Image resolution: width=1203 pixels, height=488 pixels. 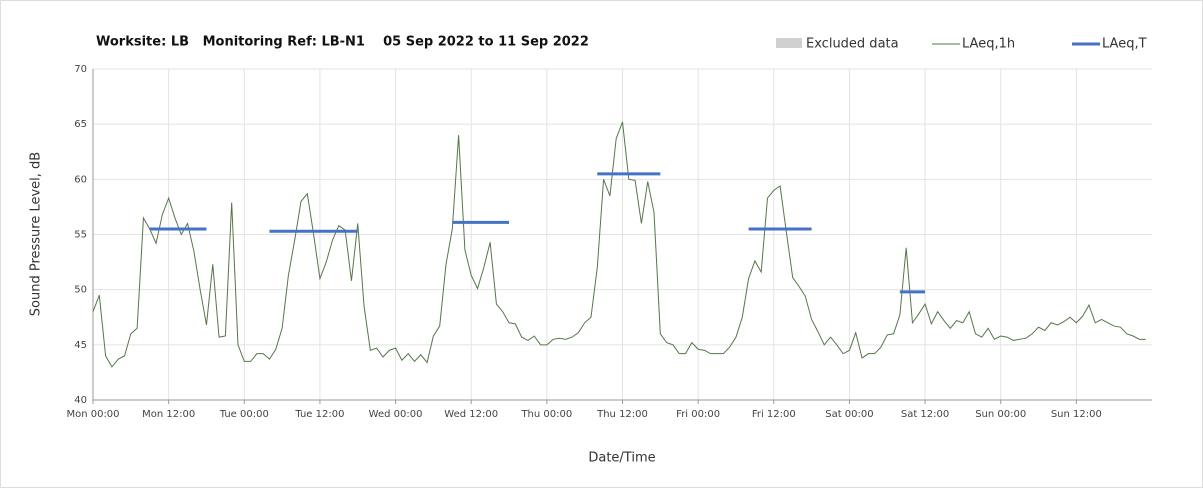 I want to click on y-tick-label: 40, so click(x=80, y=400).